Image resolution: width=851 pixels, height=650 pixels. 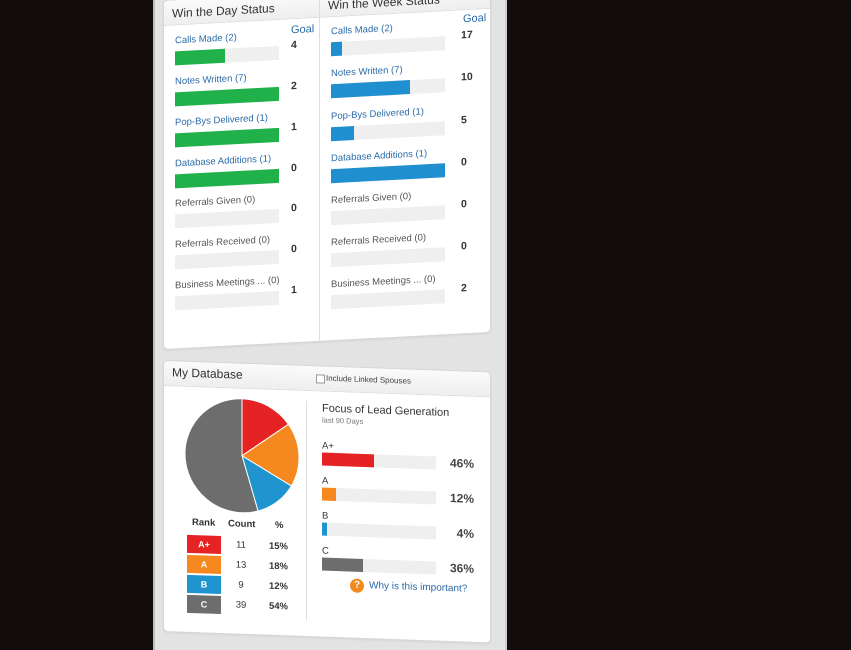 I want to click on status-row-label: Referrals Given (0), so click(x=371, y=198).